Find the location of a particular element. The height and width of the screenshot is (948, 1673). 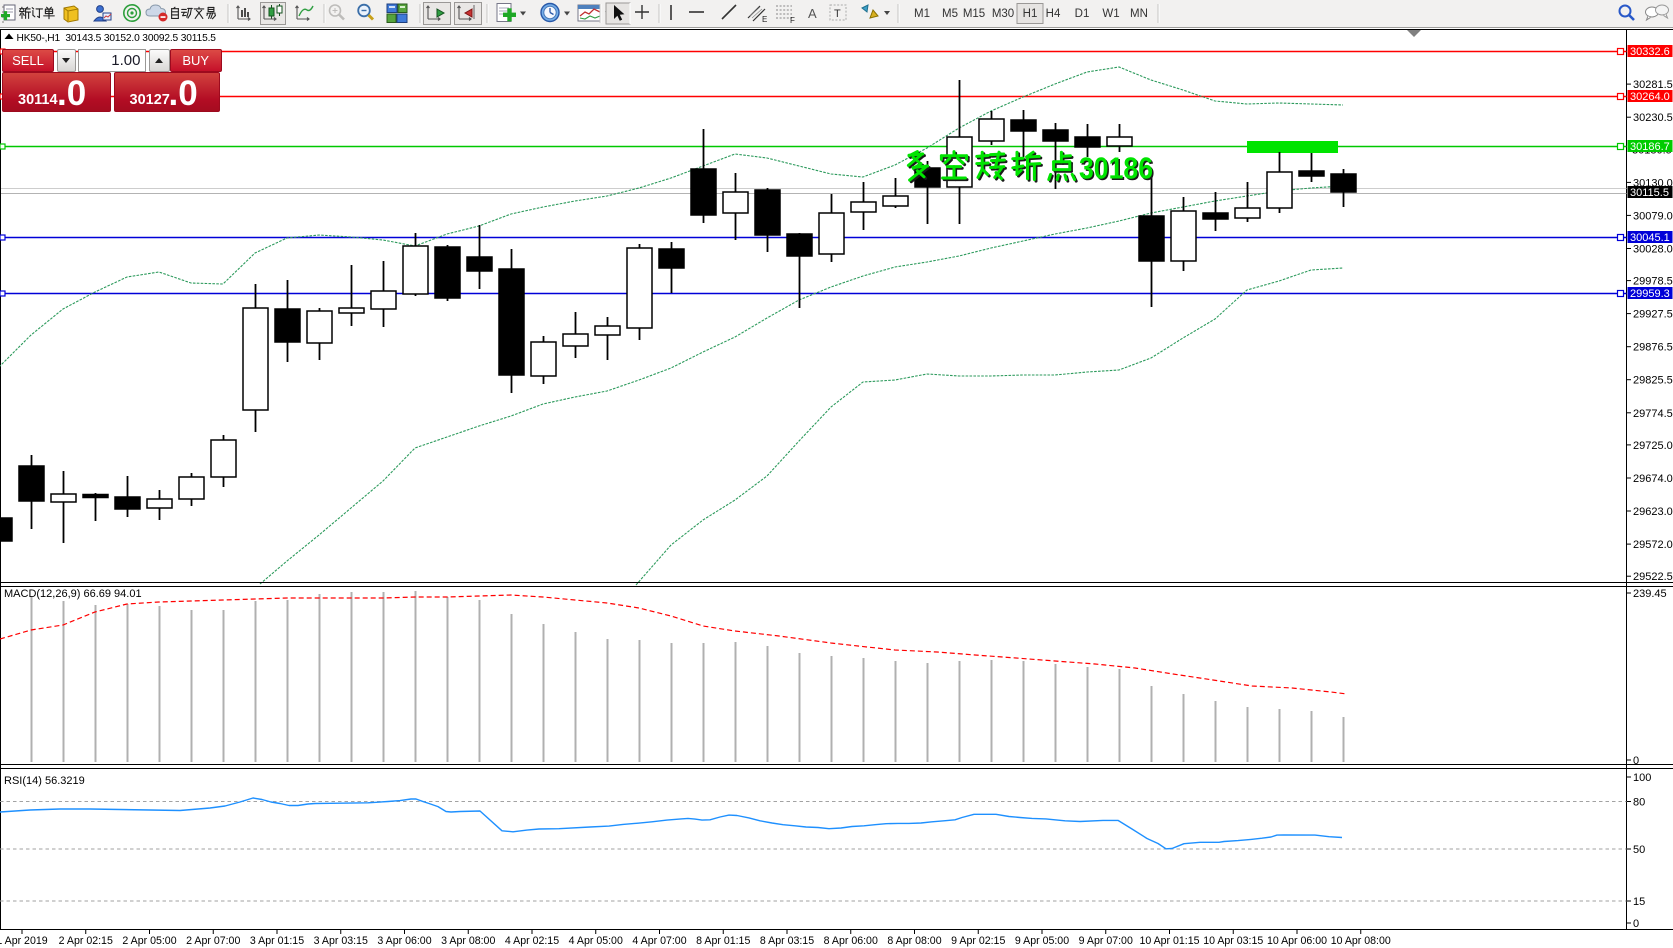

svg-text: 8 Apr 08:00 is located at coordinates (914, 941).